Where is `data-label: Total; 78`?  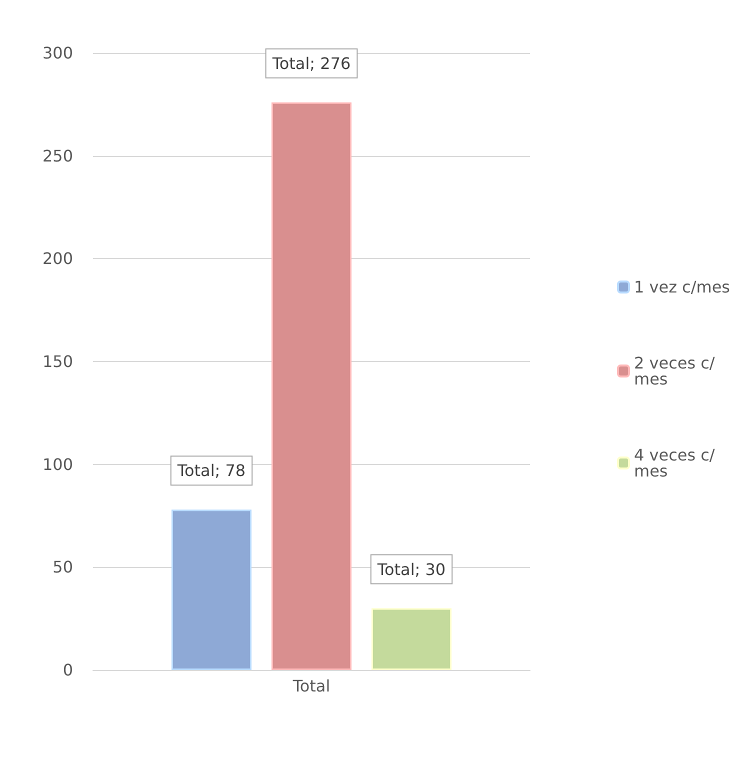
data-label: Total; 78 is located at coordinates (211, 470).